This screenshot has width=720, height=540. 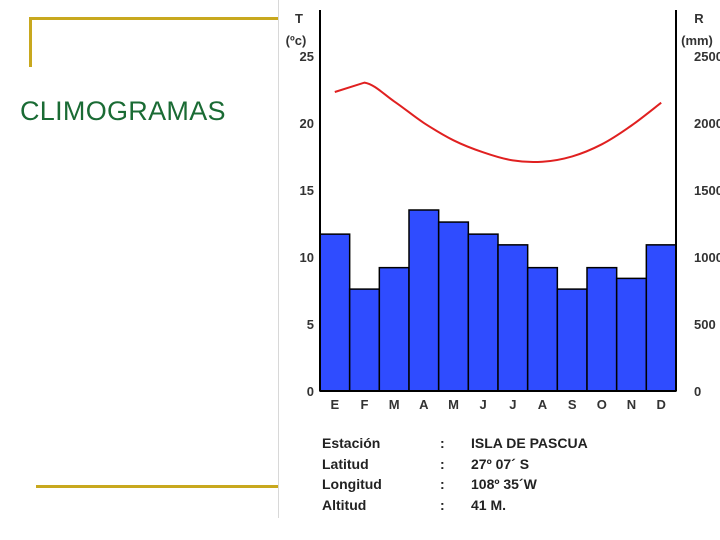 What do you see at coordinates (489, 504) in the screenshot?
I see `station-value: 41 M.` at bounding box center [489, 504].